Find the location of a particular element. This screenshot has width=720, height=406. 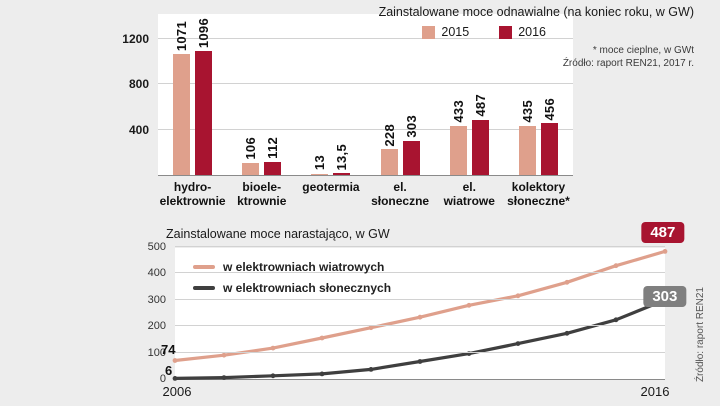

wind-legend-label: w elektrowniach wiatrowych is located at coordinates (304, 267).